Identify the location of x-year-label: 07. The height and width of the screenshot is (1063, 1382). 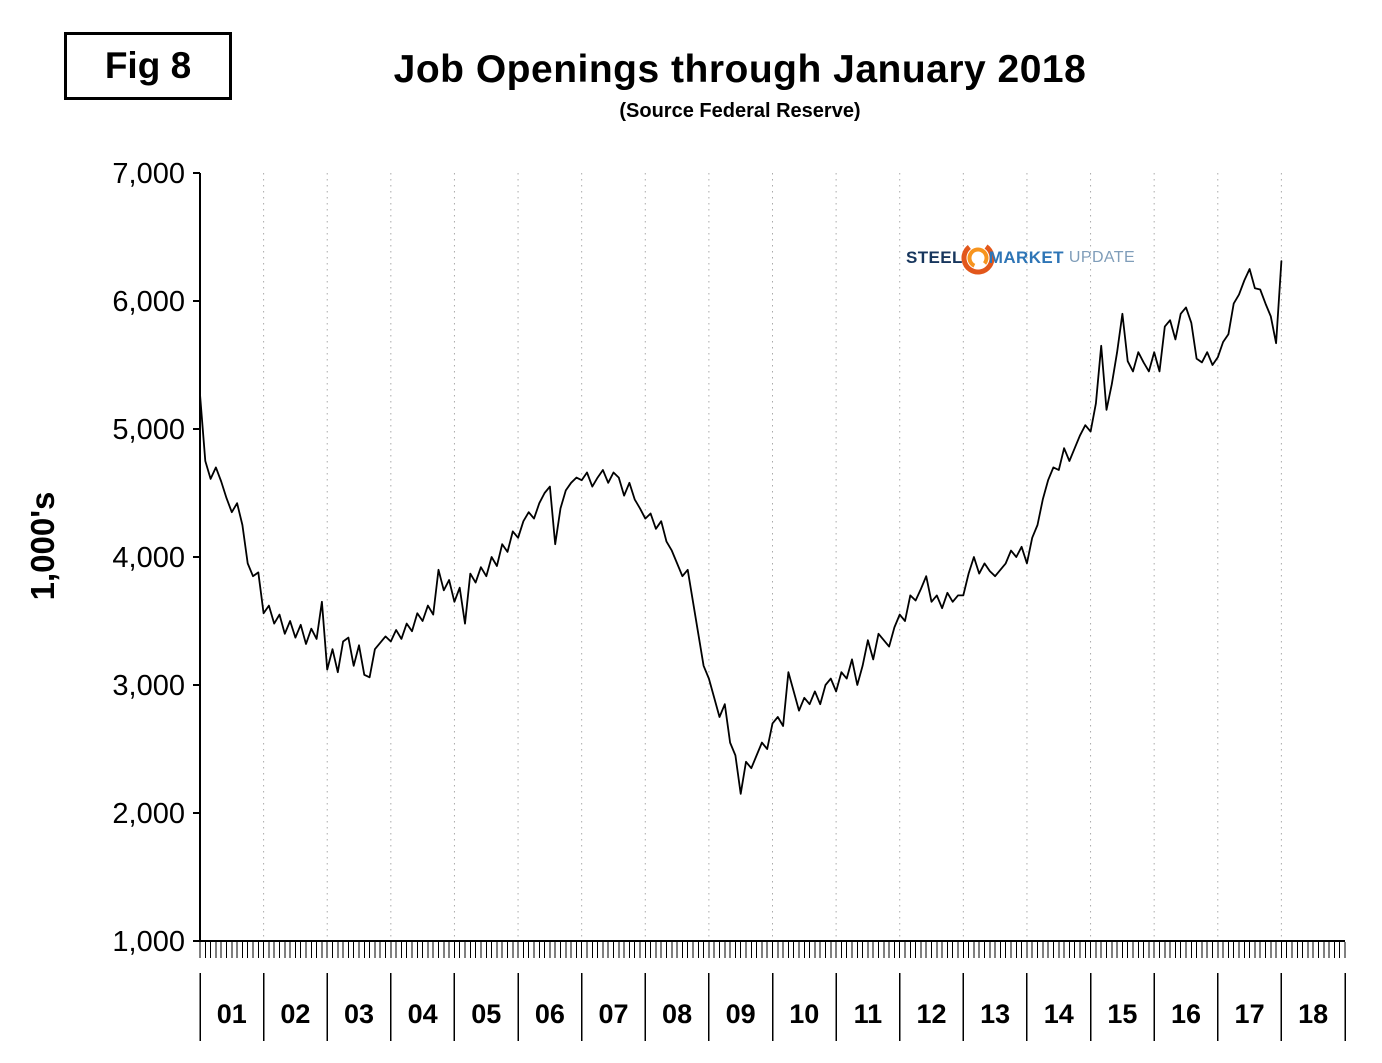
(613, 1014).